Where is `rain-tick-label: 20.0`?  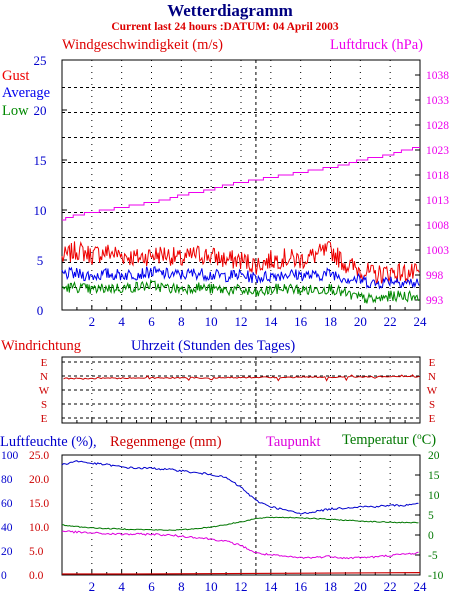 rain-tick-label: 20.0 is located at coordinates (39, 480).